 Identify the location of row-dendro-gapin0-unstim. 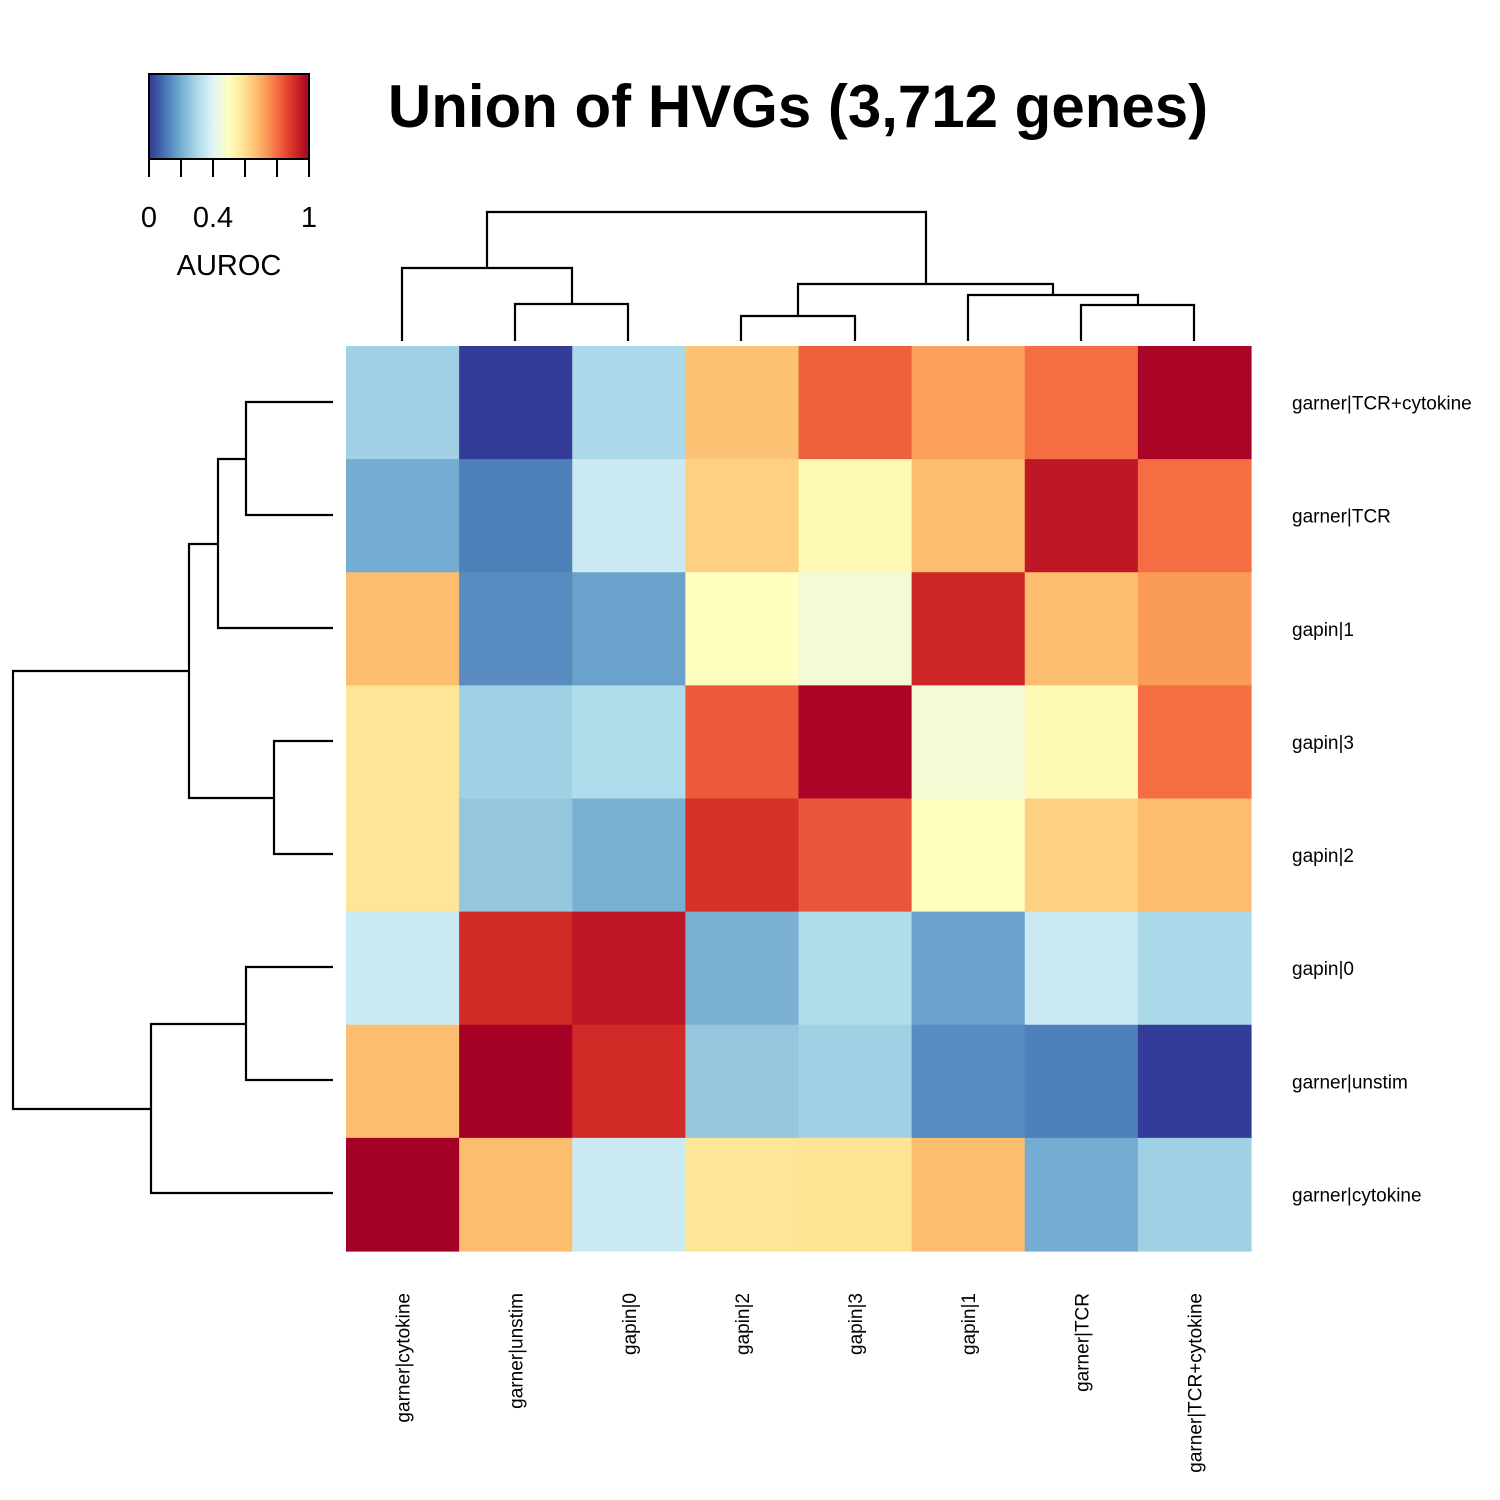
(288, 1023).